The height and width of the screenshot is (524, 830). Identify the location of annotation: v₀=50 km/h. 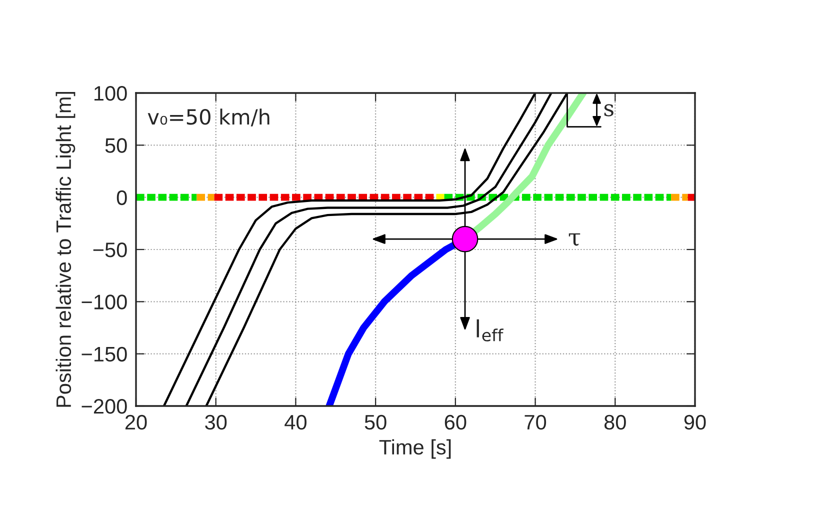
(209, 117).